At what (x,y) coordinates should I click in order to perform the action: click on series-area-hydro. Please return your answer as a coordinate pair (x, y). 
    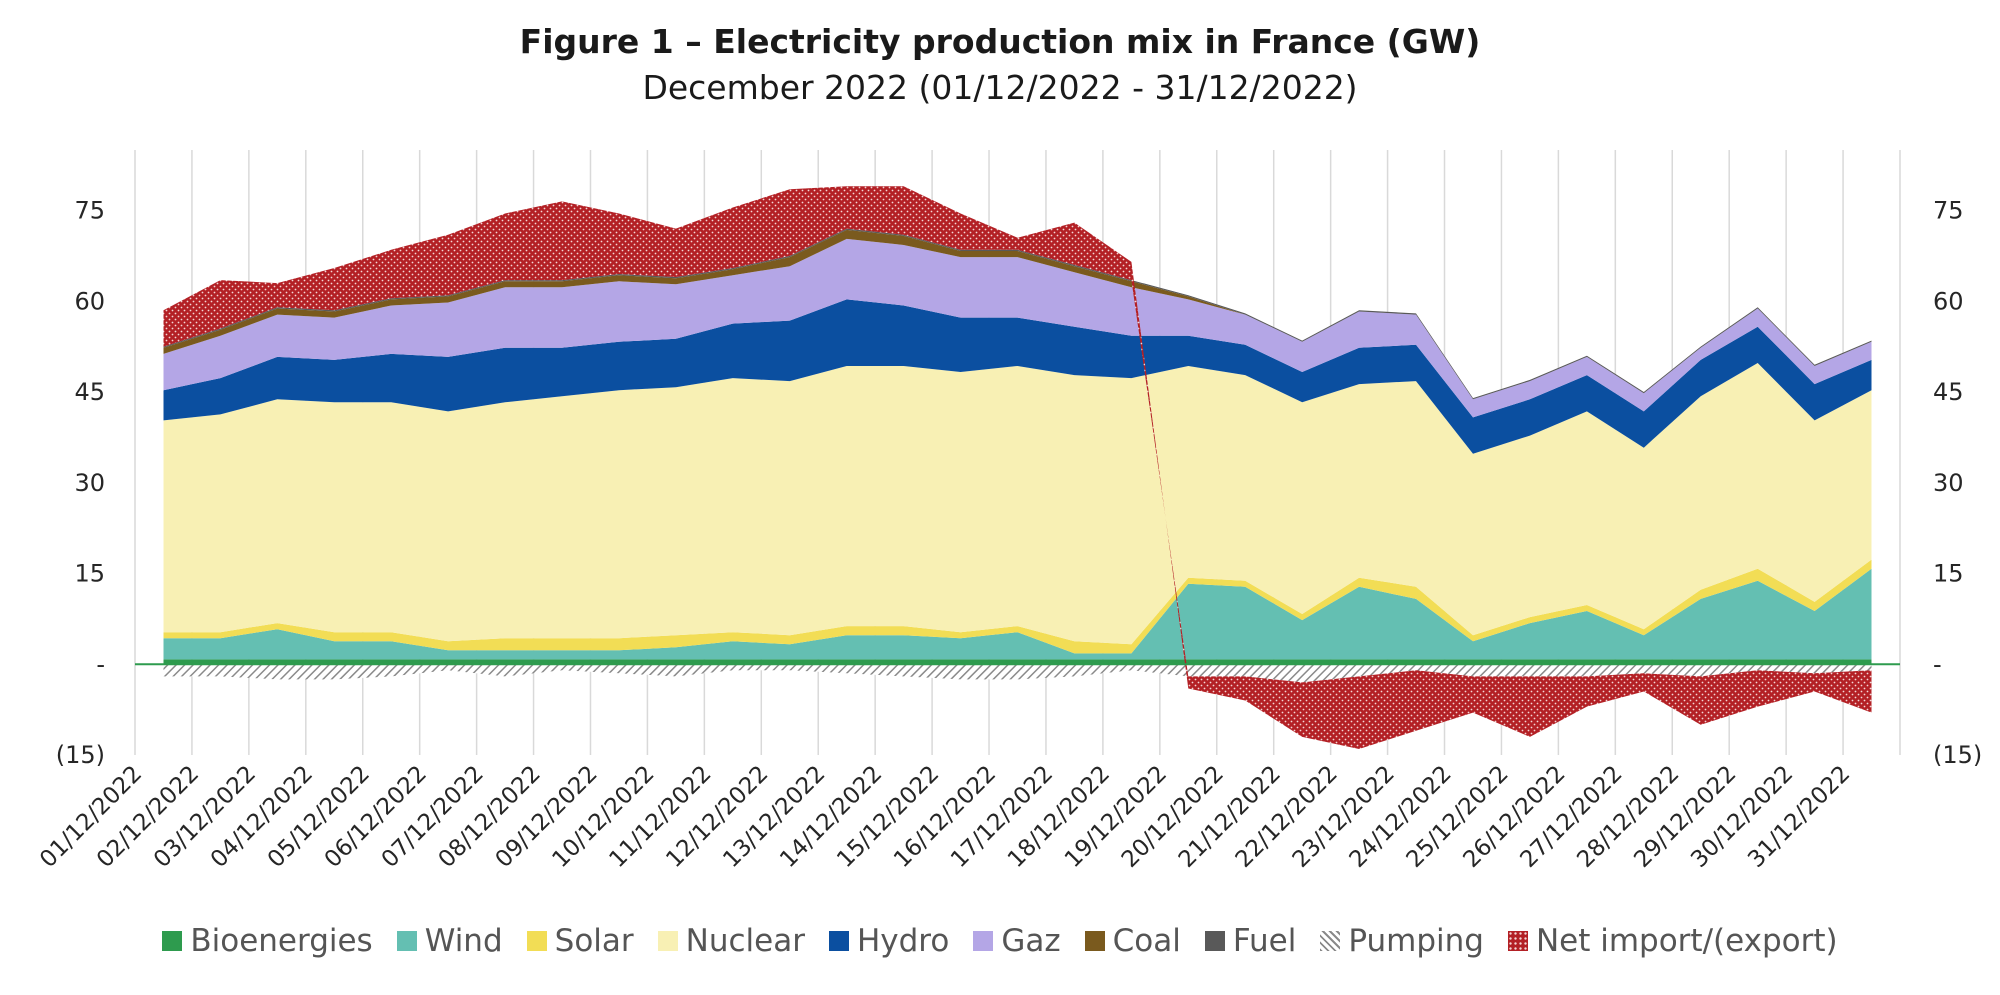
    Looking at the image, I should click on (1017, 376).